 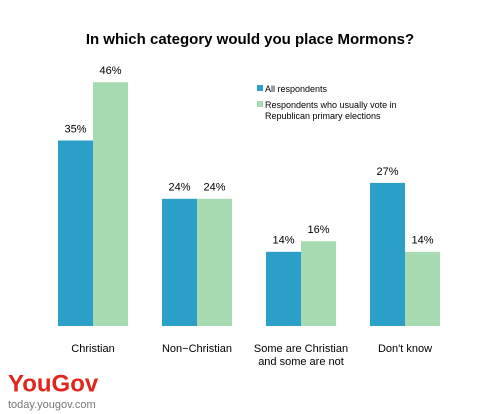 I want to click on value-label: 16%, so click(x=318, y=230).